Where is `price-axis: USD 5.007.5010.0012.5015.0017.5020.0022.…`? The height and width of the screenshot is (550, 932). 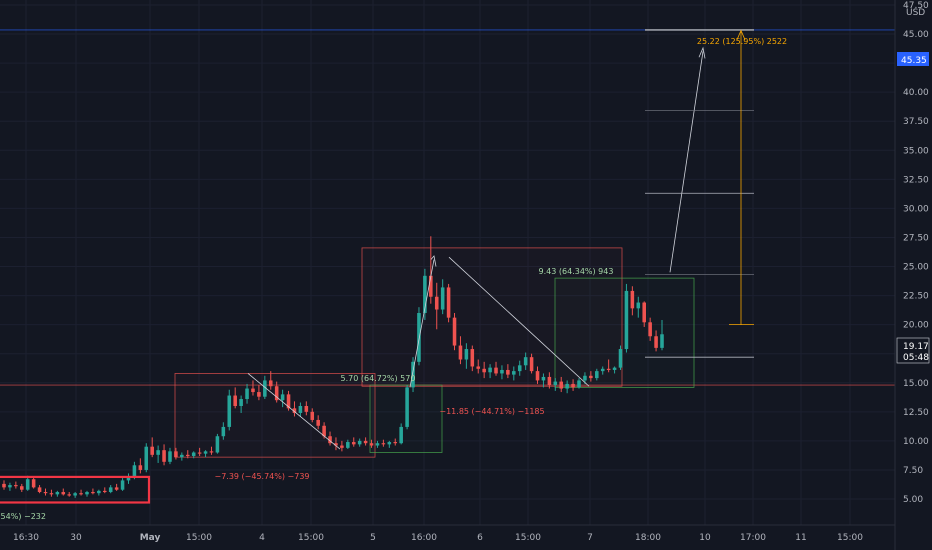
price-axis: USD 5.007.5010.0012.5015.0017.5020.0022.… is located at coordinates (912, 275).